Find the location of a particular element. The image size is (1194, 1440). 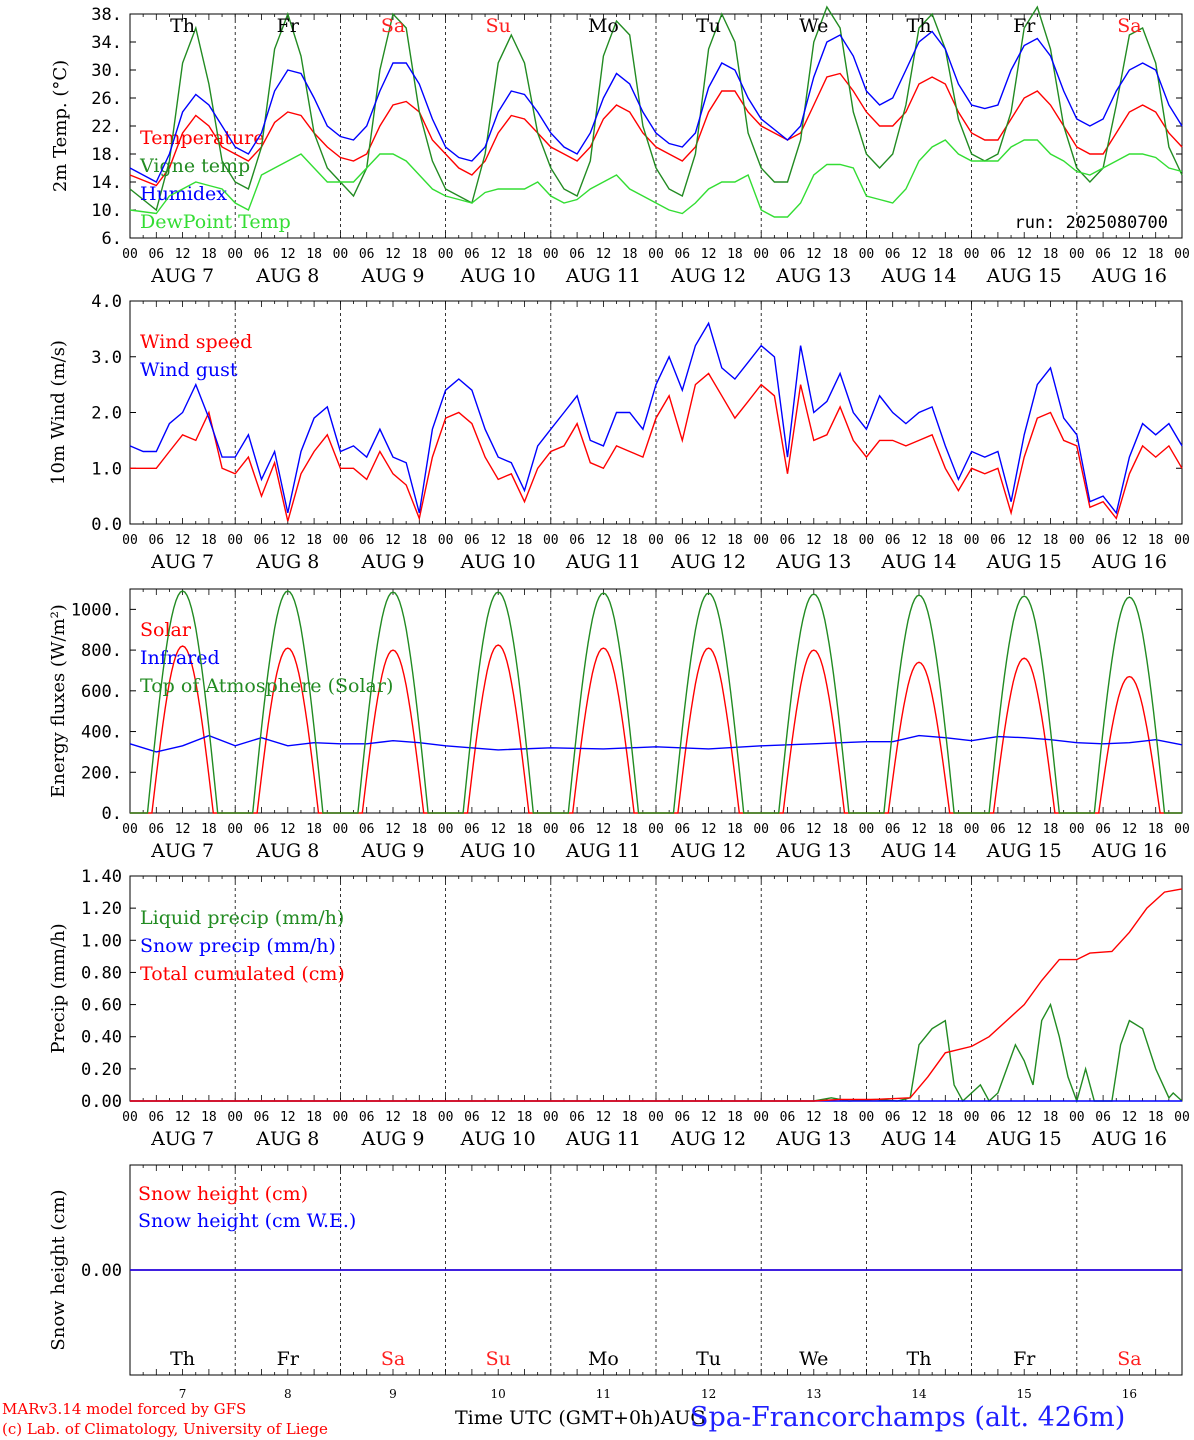

legend-entry: Wind speed is located at coordinates (196, 342).